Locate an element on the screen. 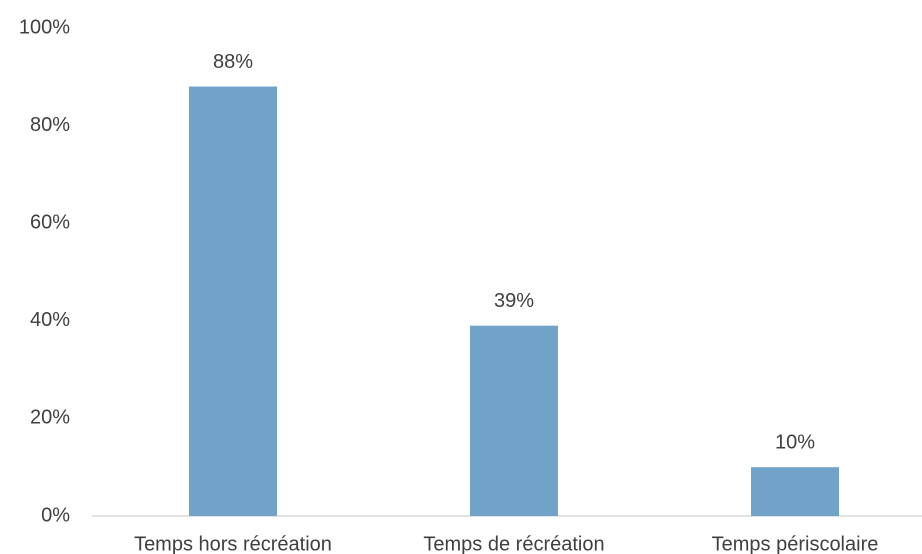 The height and width of the screenshot is (554, 922). x-tick-label: Temps hors récréation is located at coordinates (233, 543).